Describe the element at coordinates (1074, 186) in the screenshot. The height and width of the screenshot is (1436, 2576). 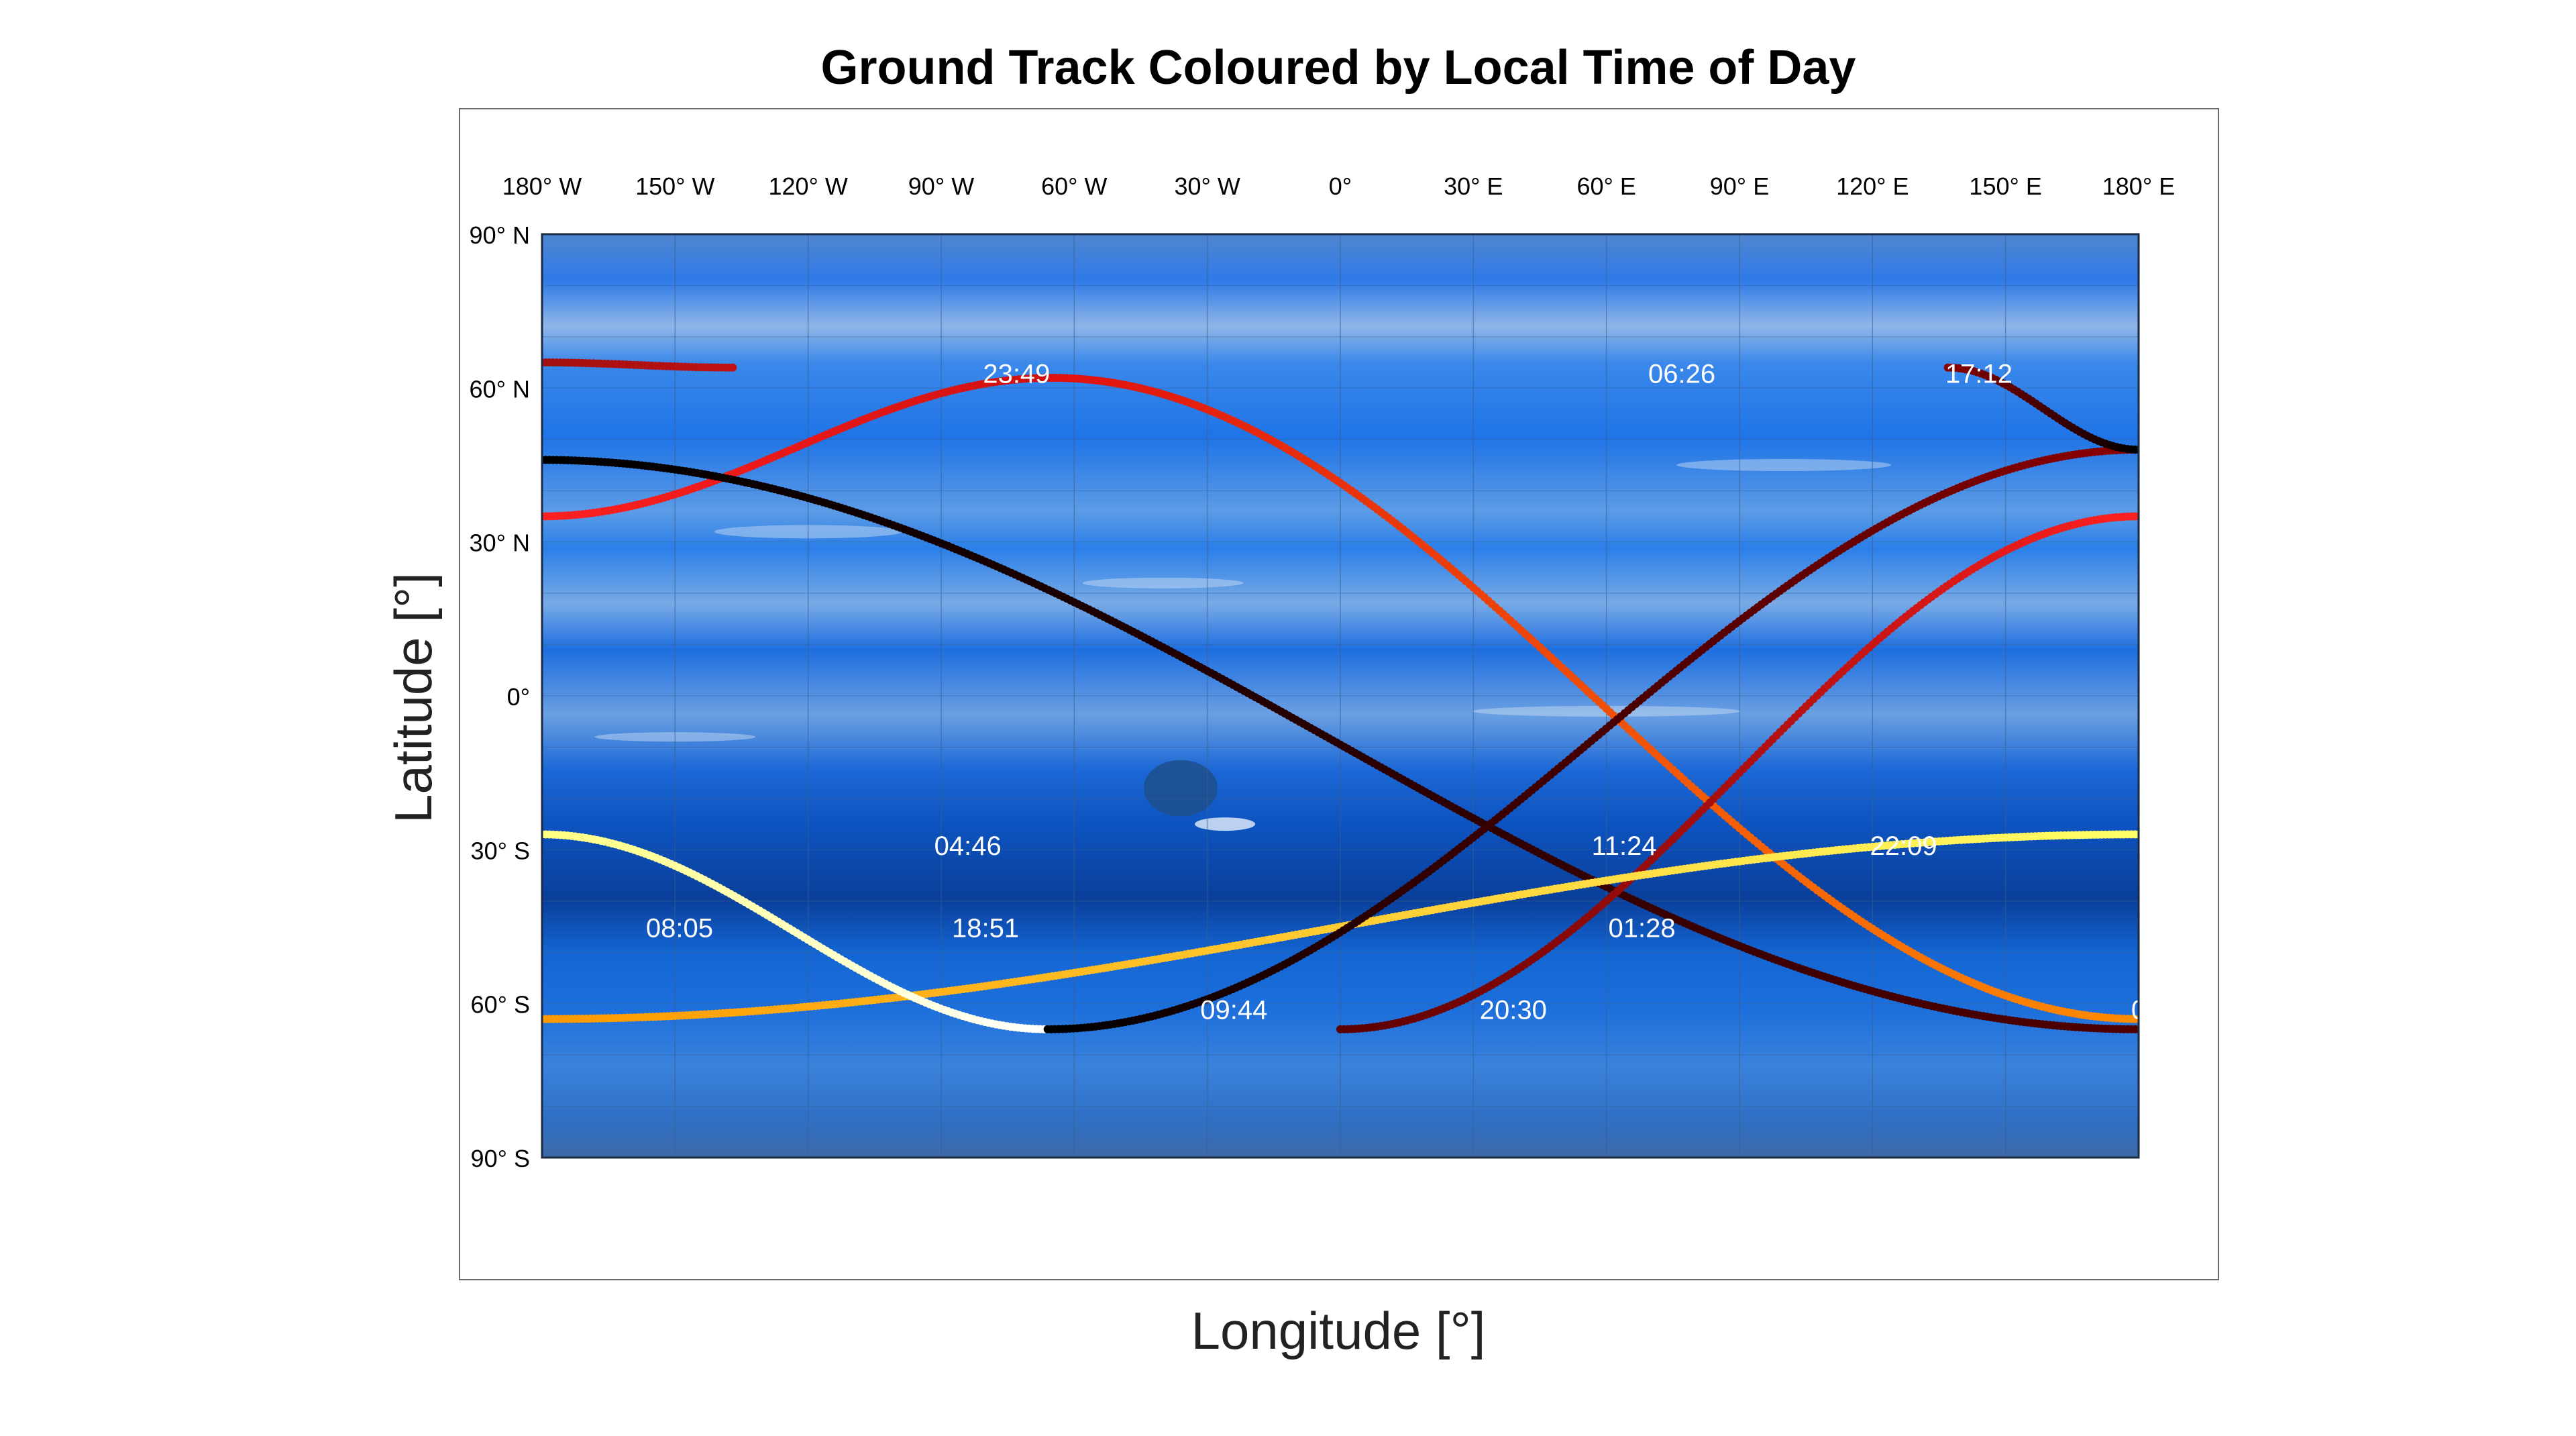
I see `x-tick-label: 60° W` at that location.